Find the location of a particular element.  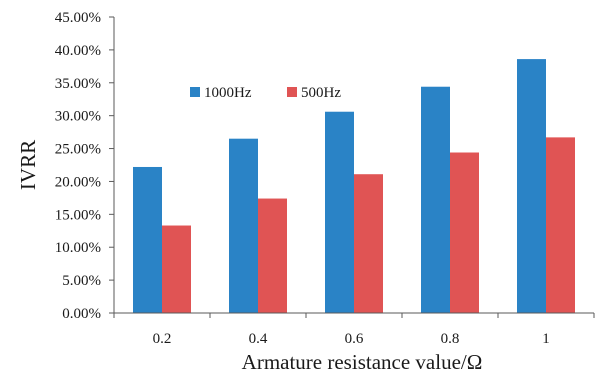

y-tick-label: 30.00% is located at coordinates (78, 117).